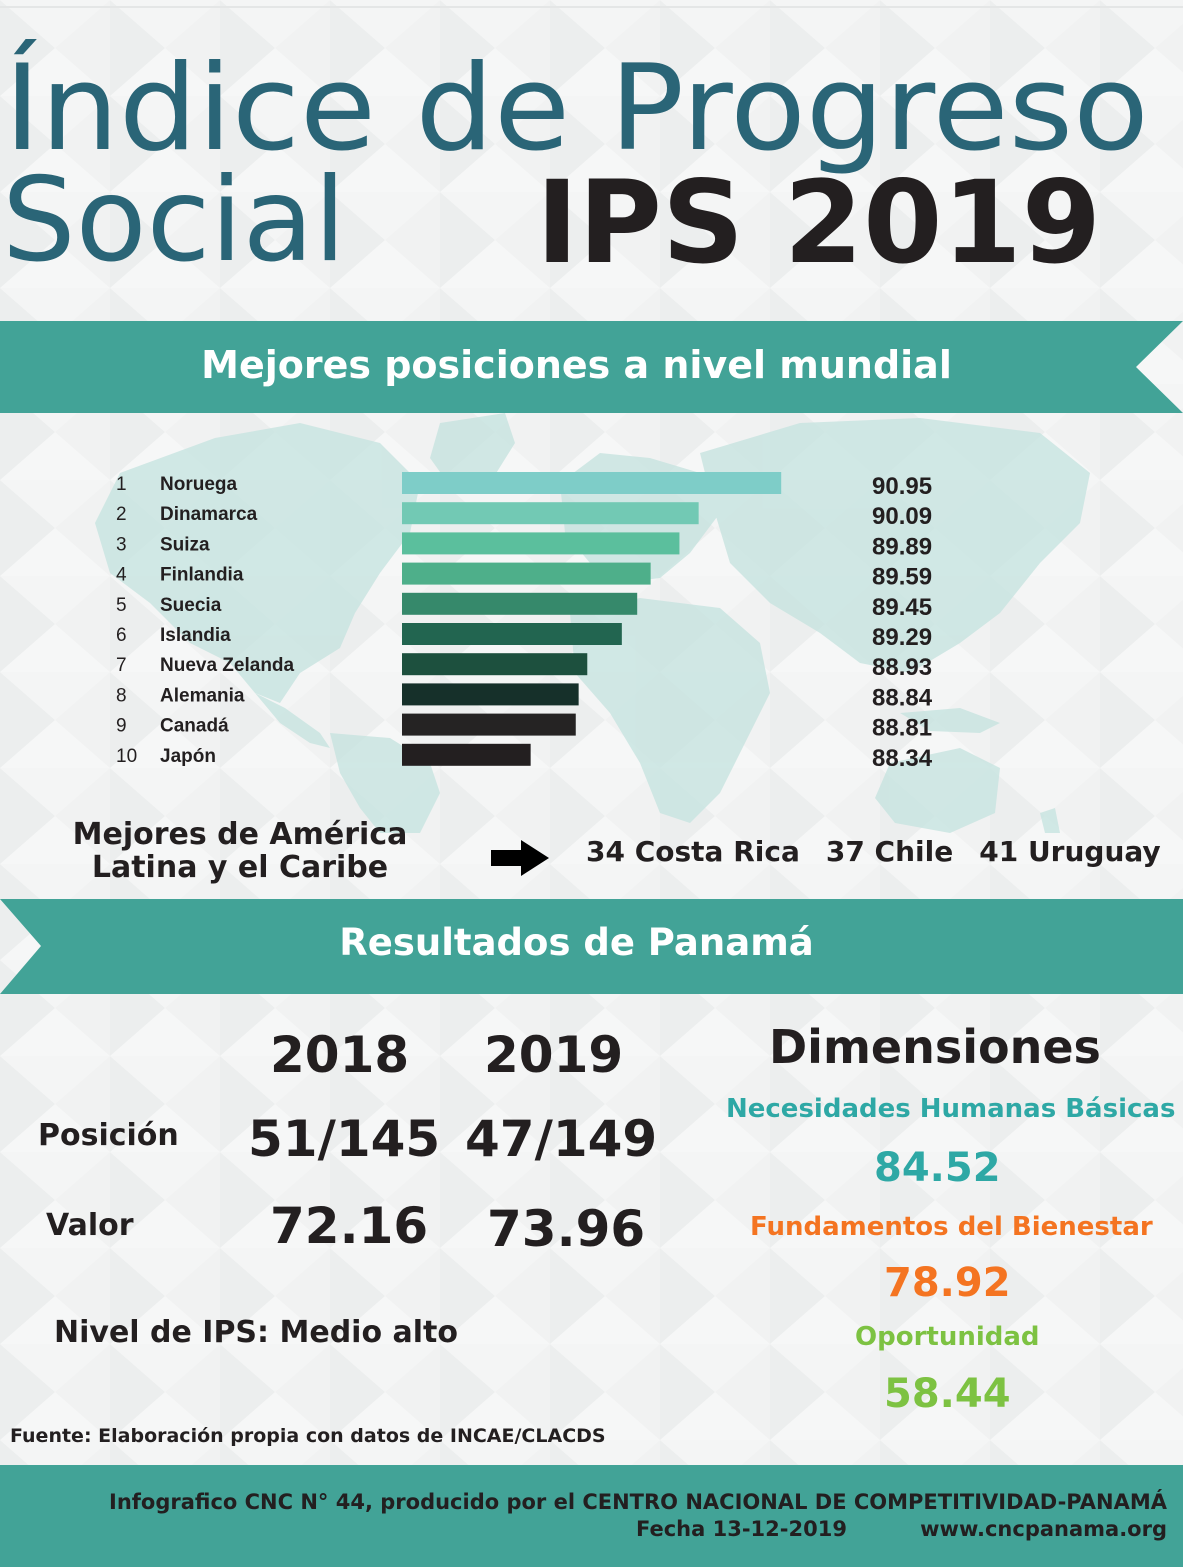 This screenshot has height=1567, width=1183. I want to click on latam-ranking-list: 34 Costa Rica 37 Chile 41 Uruguay, so click(873, 851).